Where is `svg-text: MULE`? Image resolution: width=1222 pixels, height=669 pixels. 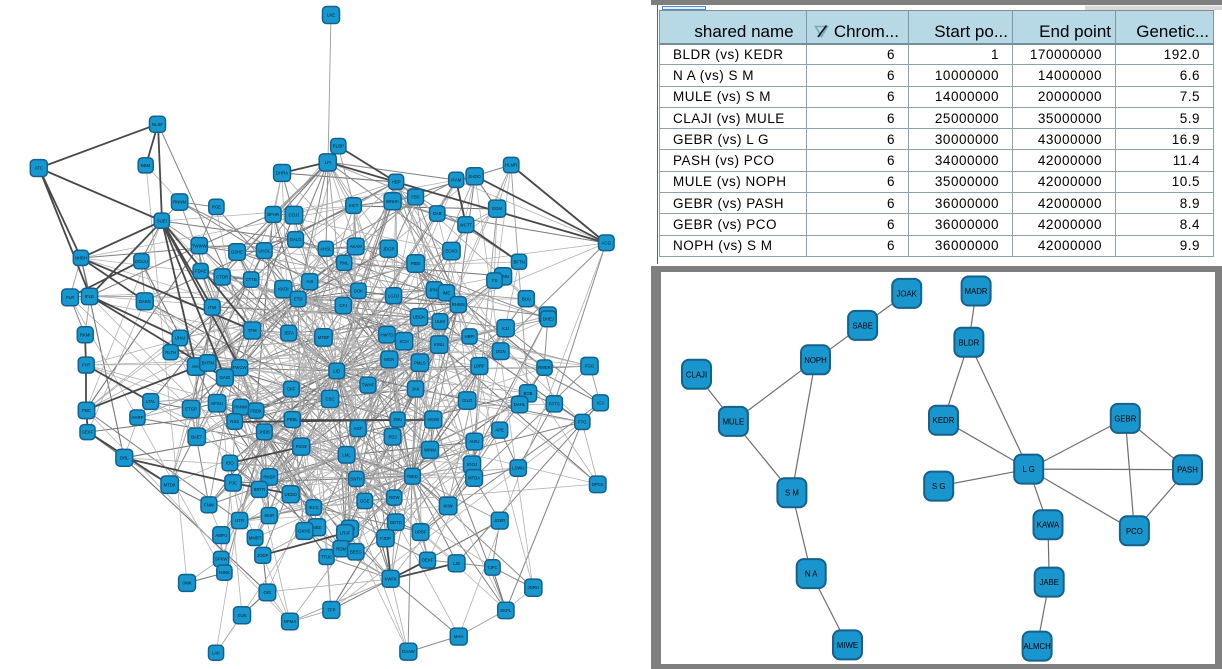 svg-text: MULE is located at coordinates (734, 421).